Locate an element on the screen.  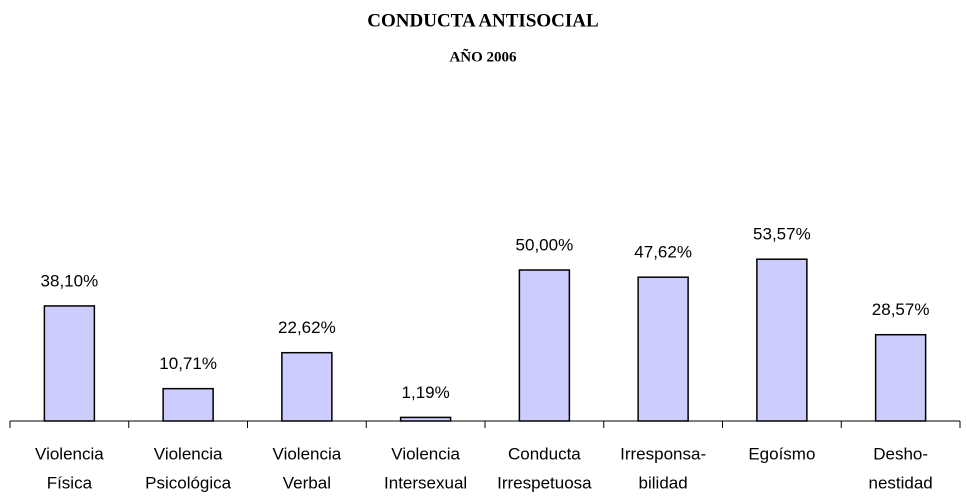
x-tick-label: Verbal is located at coordinates (307, 482).